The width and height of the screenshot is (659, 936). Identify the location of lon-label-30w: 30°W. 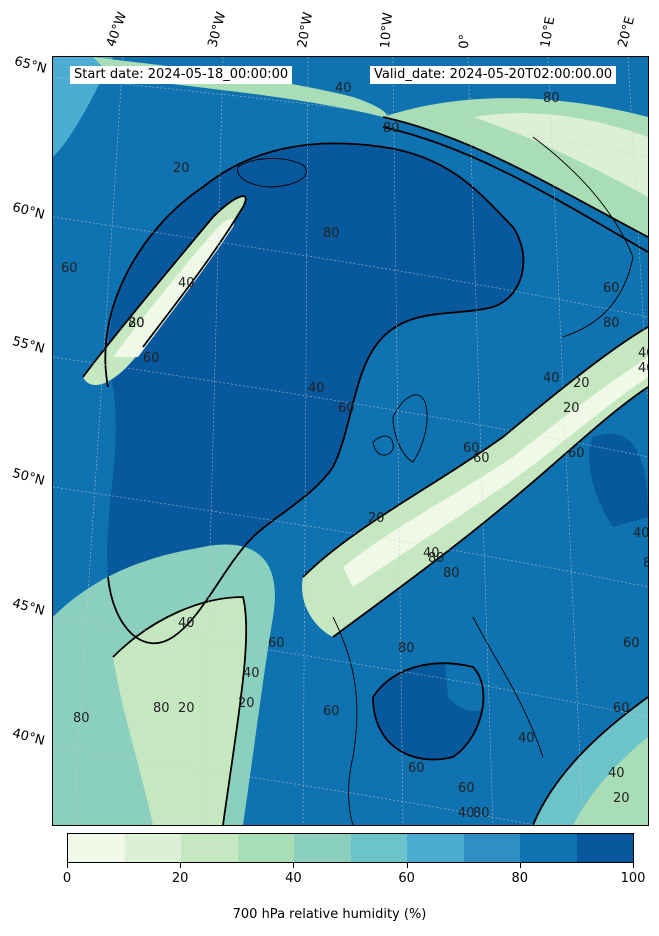
(217, 29).